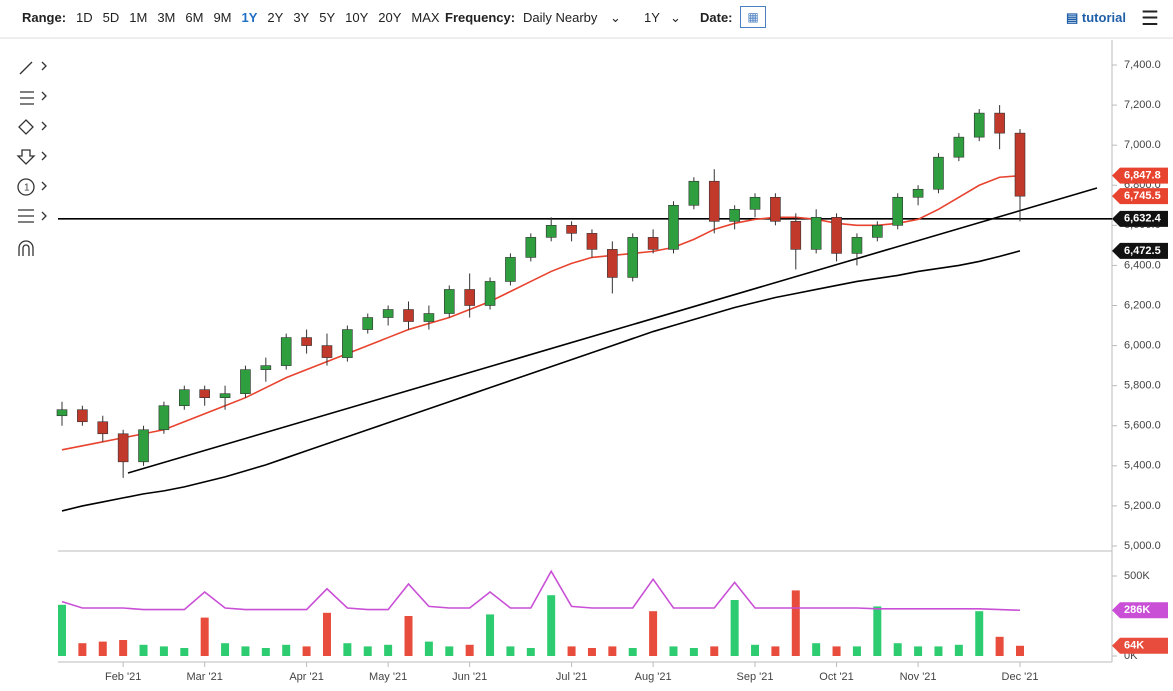 This screenshot has width=1173, height=691. What do you see at coordinates (1150, 19) in the screenshot?
I see `menu-button: ☰` at bounding box center [1150, 19].